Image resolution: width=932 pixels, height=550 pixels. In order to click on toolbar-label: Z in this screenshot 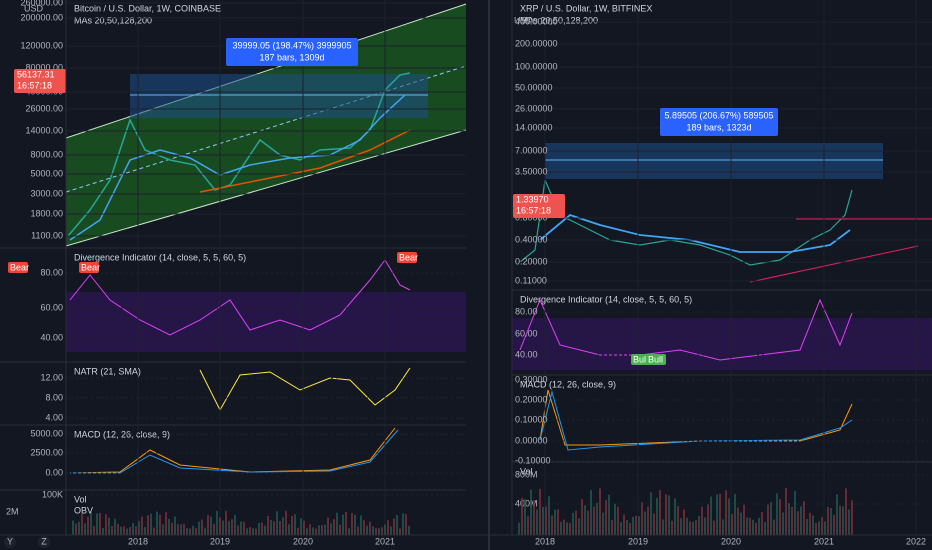, I will do `click(44, 541)`.